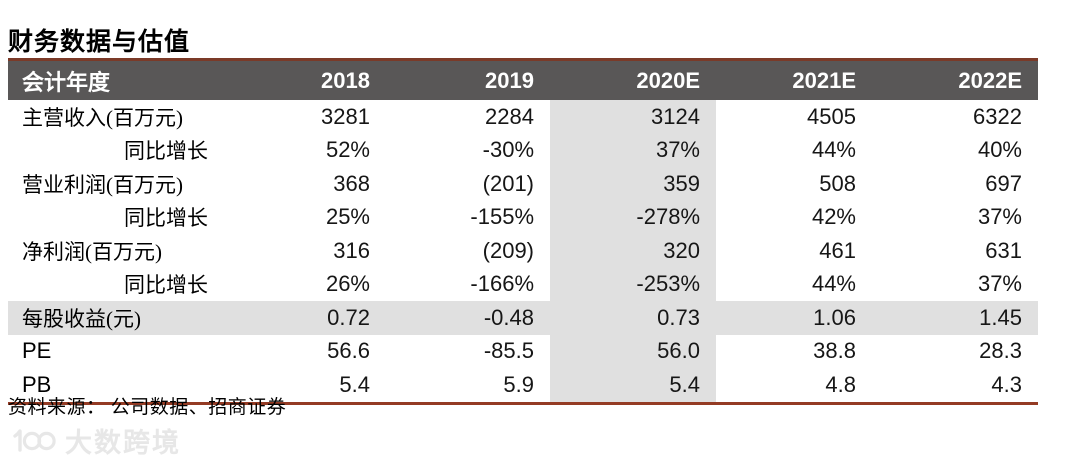 The image size is (1080, 463). I want to click on value-cell: 508, so click(837, 183).